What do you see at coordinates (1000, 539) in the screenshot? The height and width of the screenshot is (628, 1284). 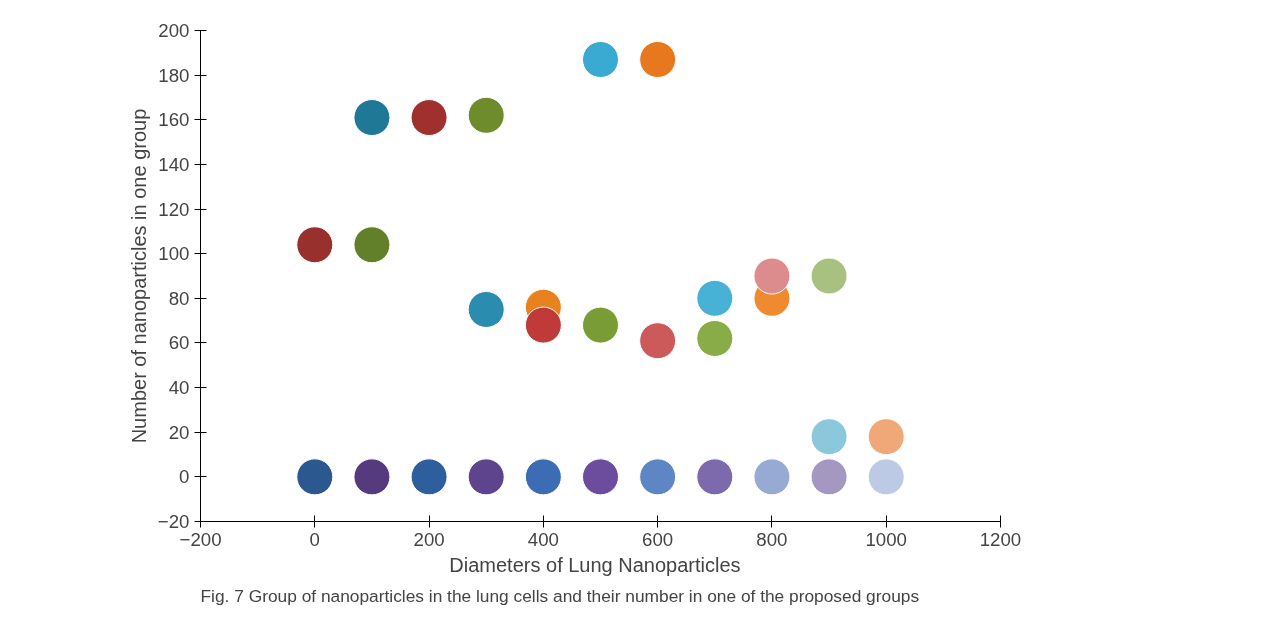 I see `x-tick-label: 1200` at bounding box center [1000, 539].